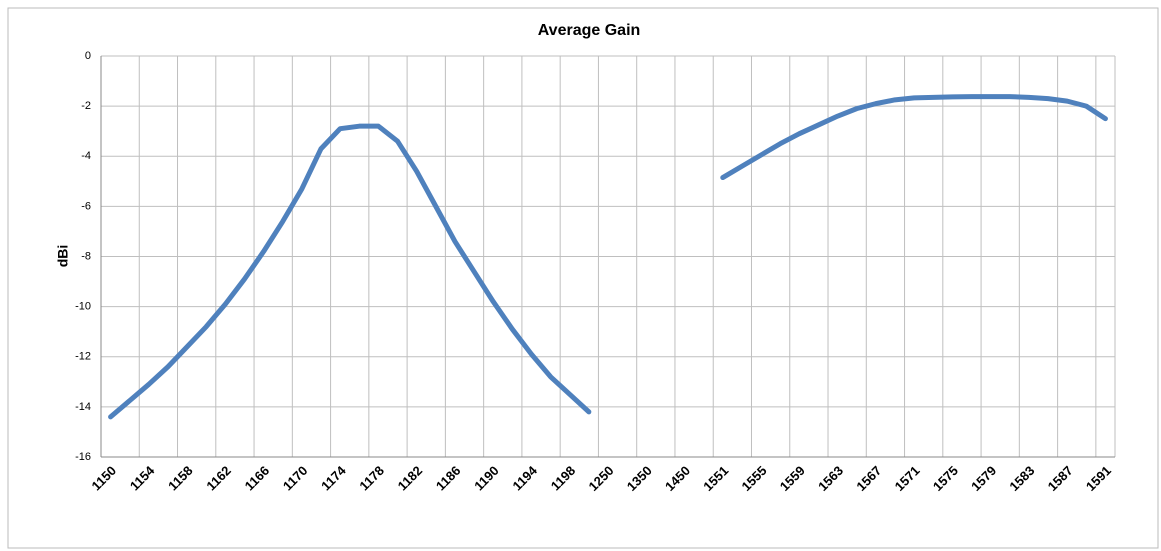 The height and width of the screenshot is (551, 1161). I want to click on y-tick-label: -14, so click(83, 407).